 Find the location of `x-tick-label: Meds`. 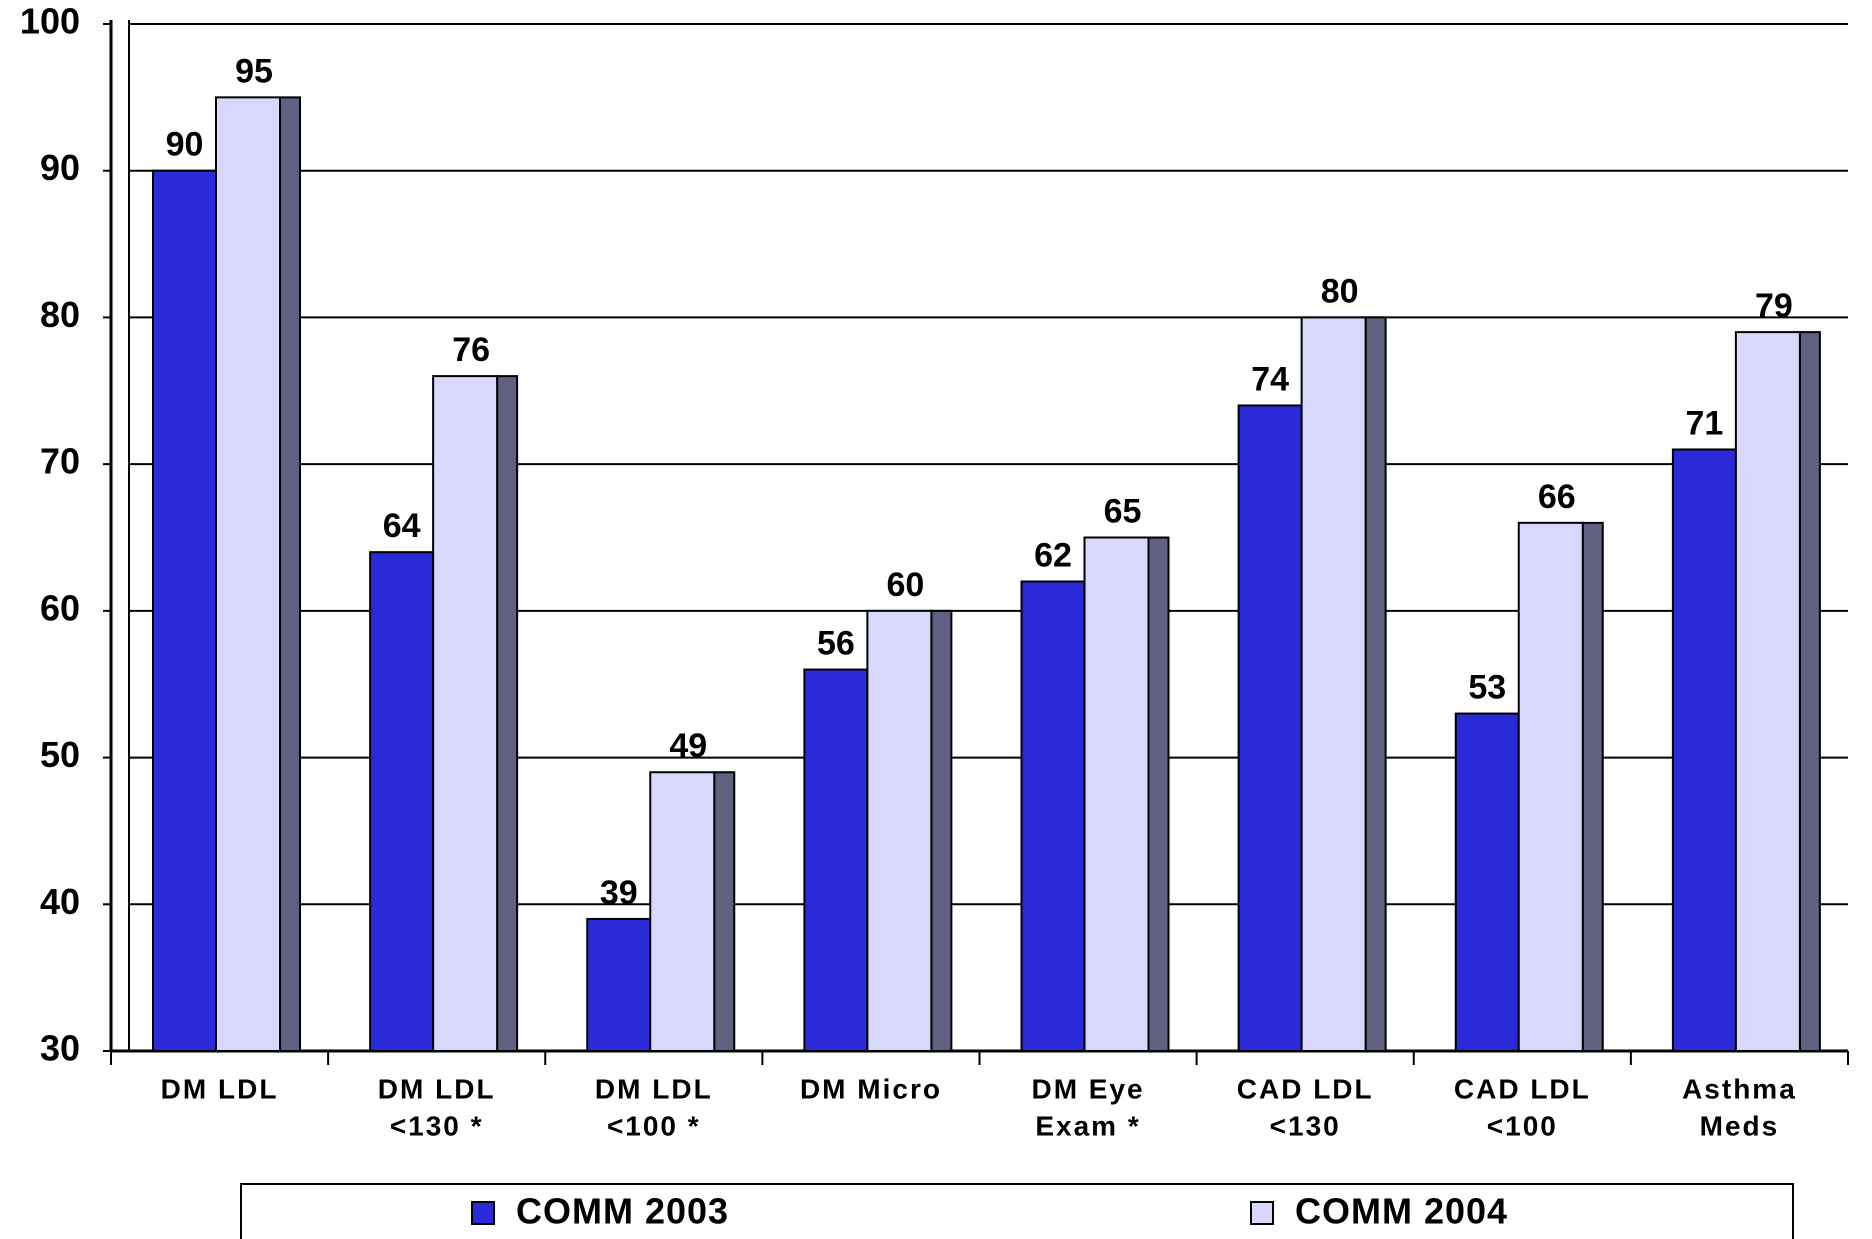

x-tick-label: Meds is located at coordinates (1740, 1125).